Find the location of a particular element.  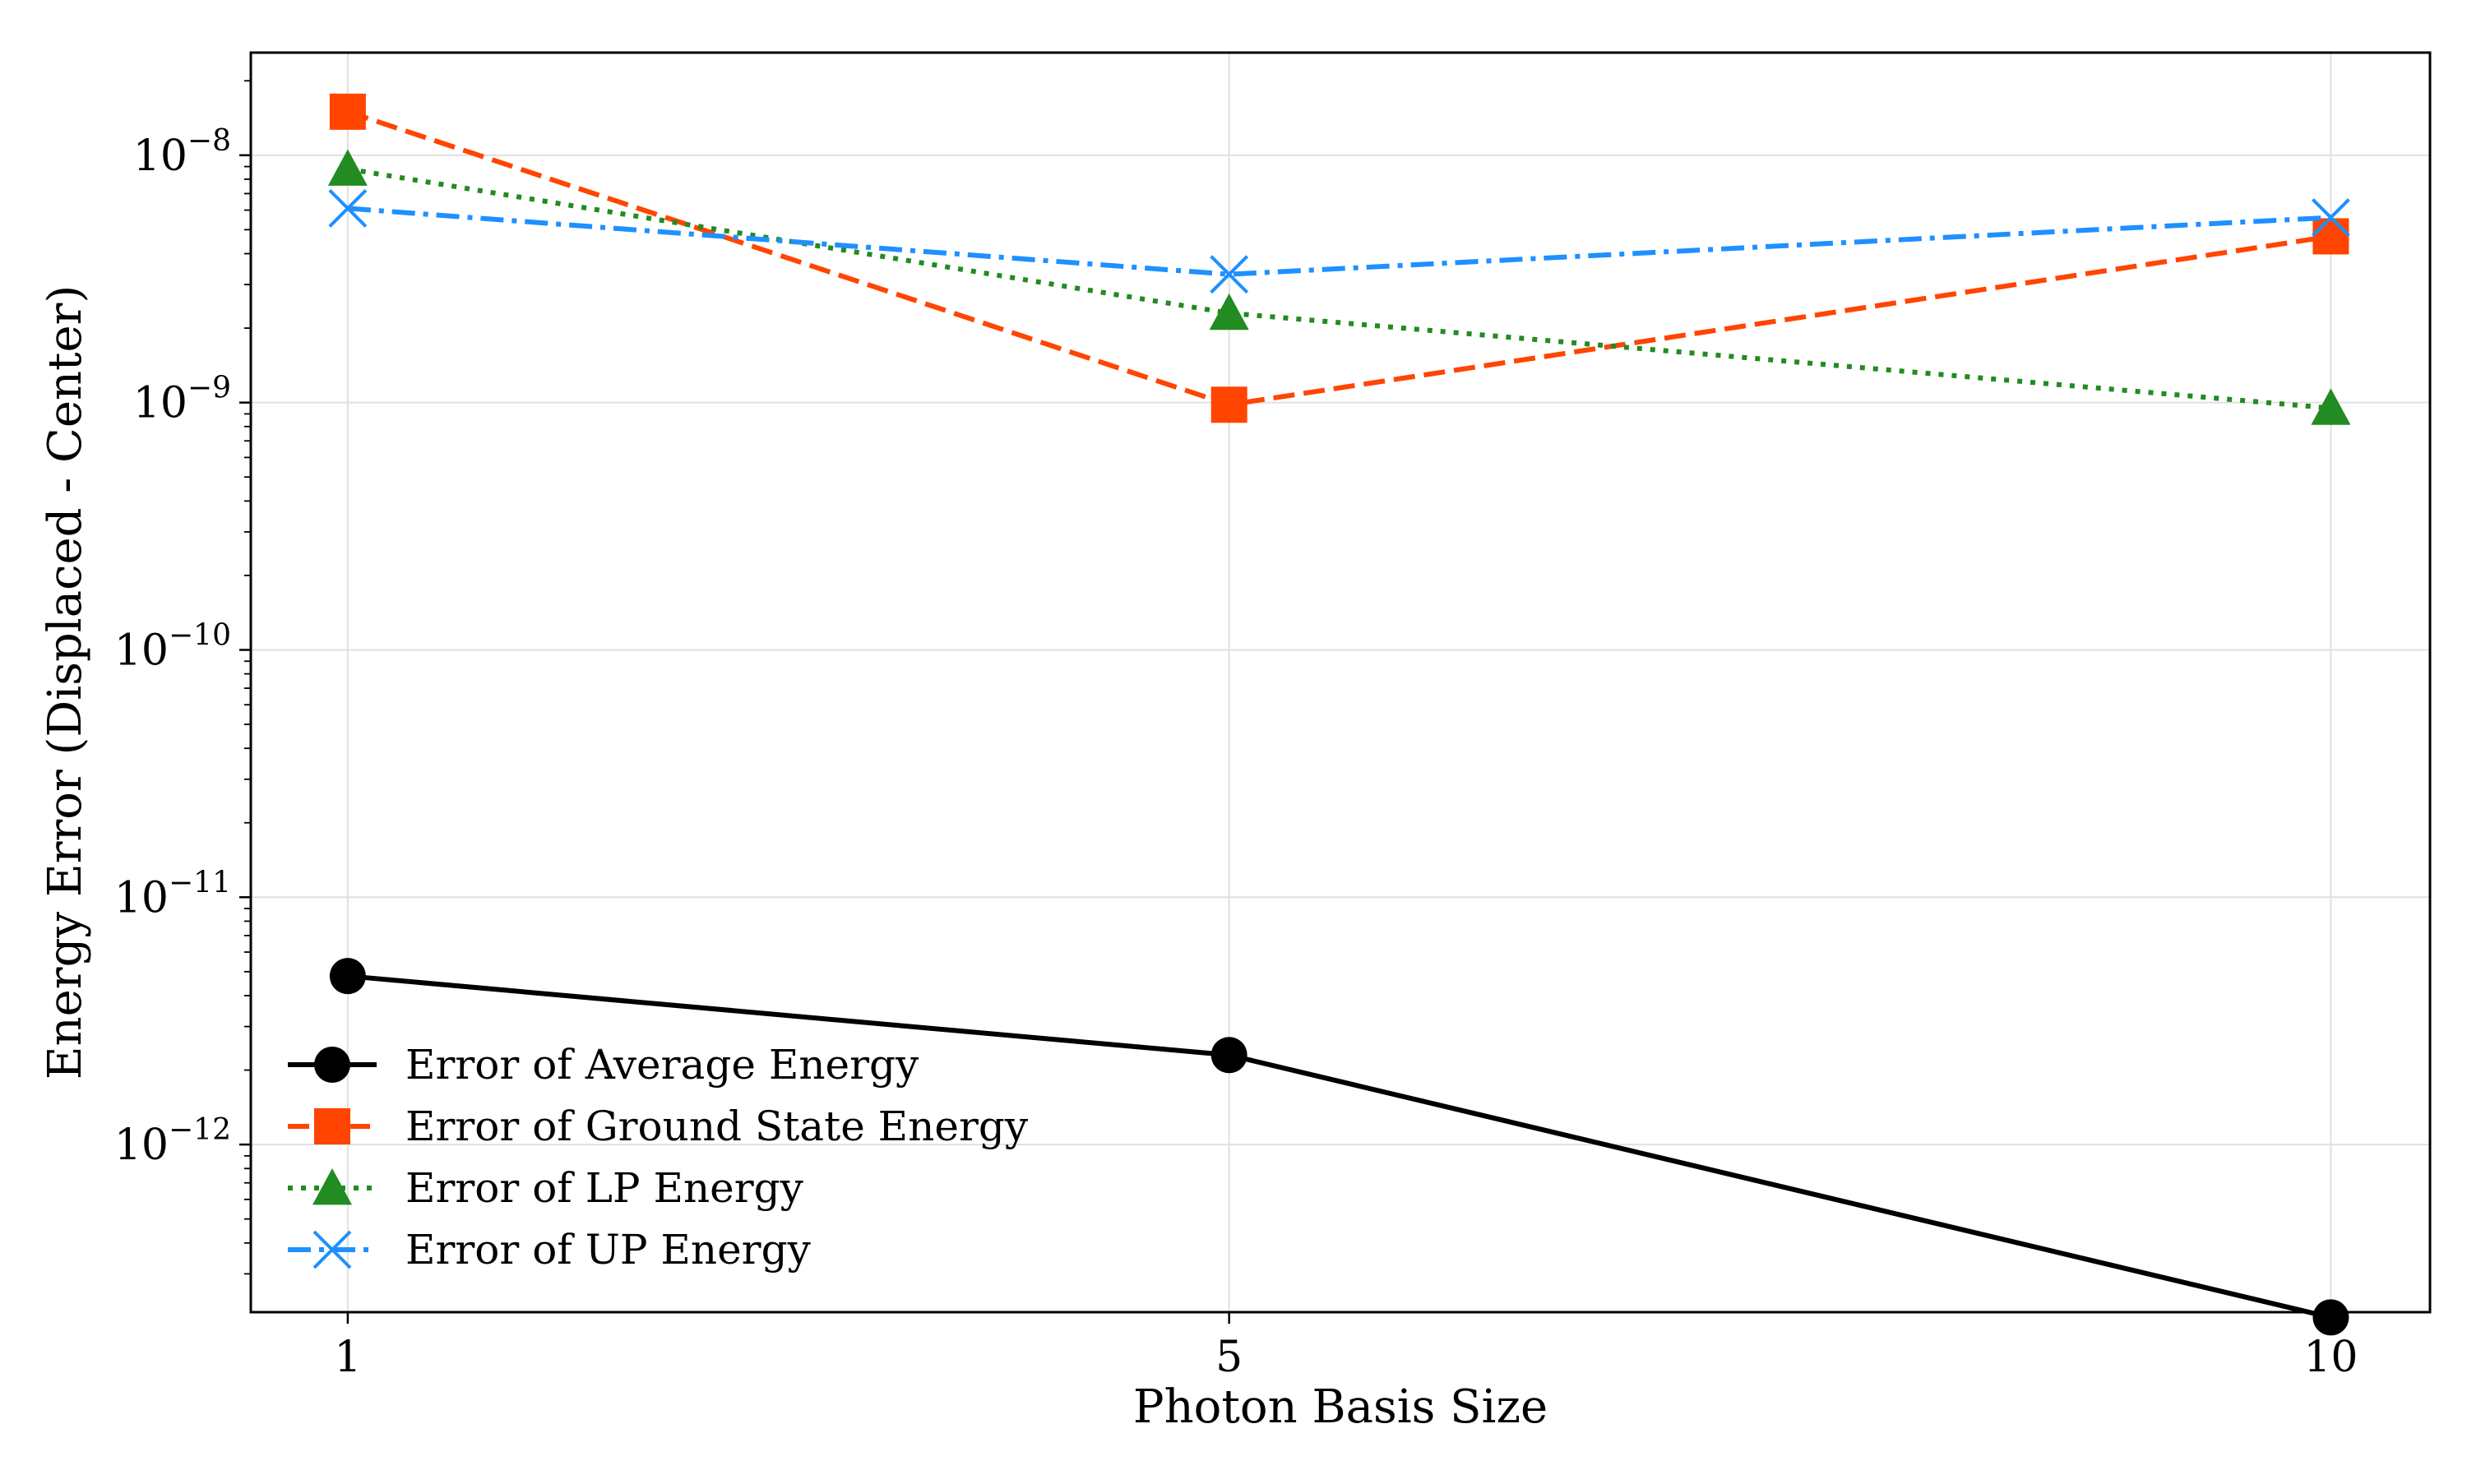

y-tick-label: 10⁻⁸ is located at coordinates (182, 153).